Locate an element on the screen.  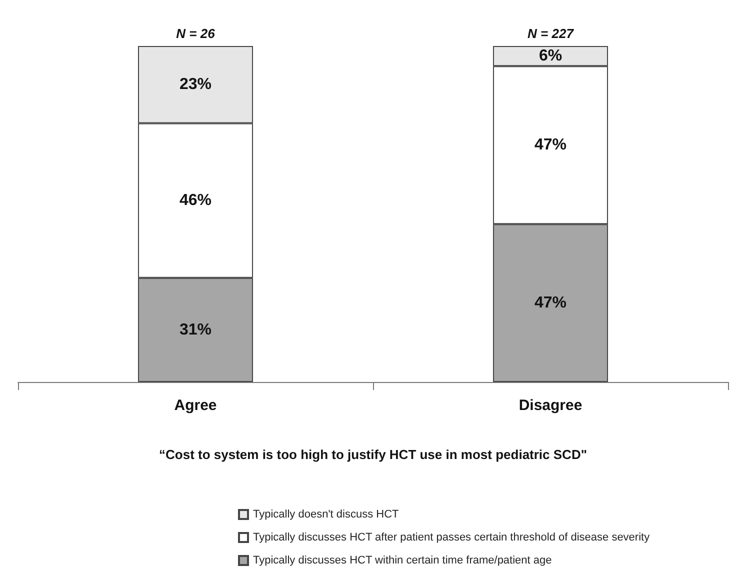
data-label: 46% is located at coordinates (195, 201).